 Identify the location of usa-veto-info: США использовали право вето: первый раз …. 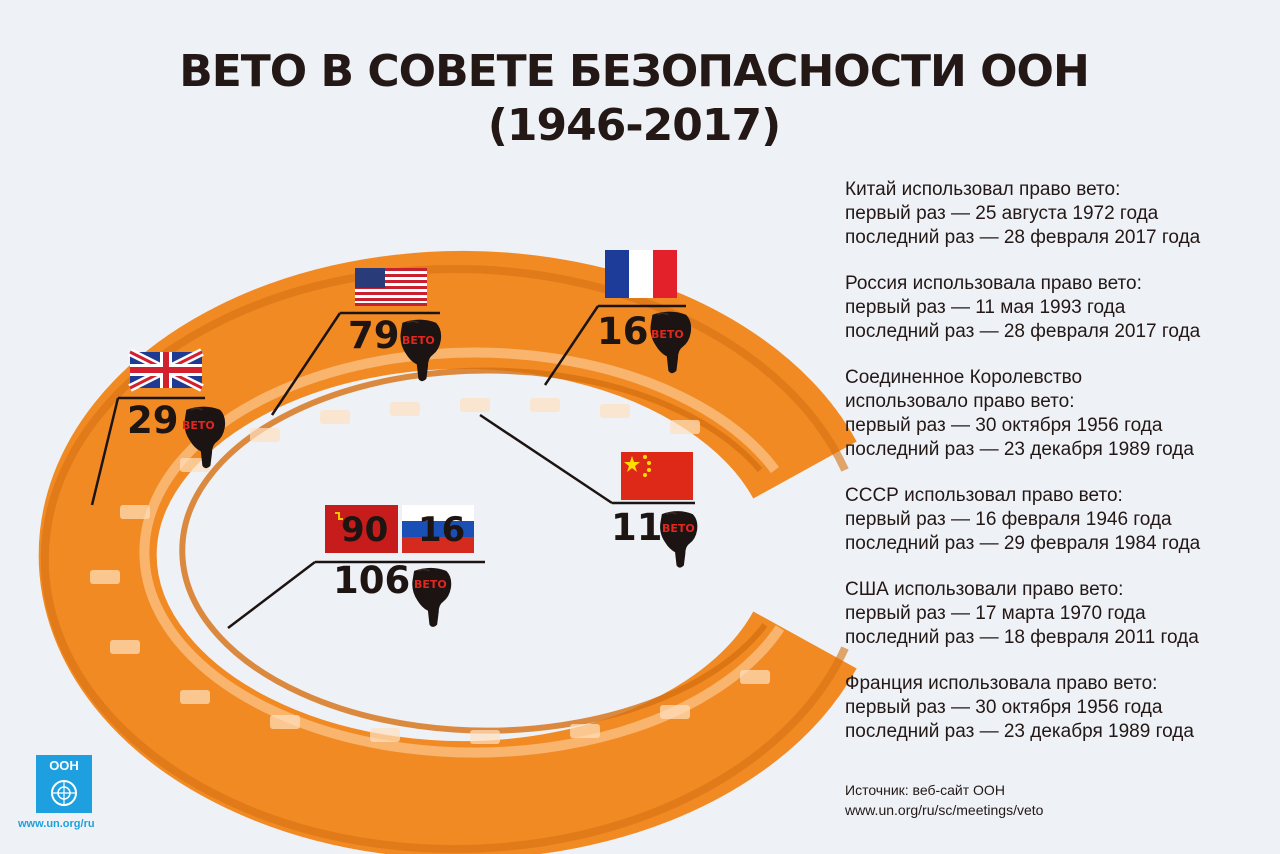
(1060, 614).